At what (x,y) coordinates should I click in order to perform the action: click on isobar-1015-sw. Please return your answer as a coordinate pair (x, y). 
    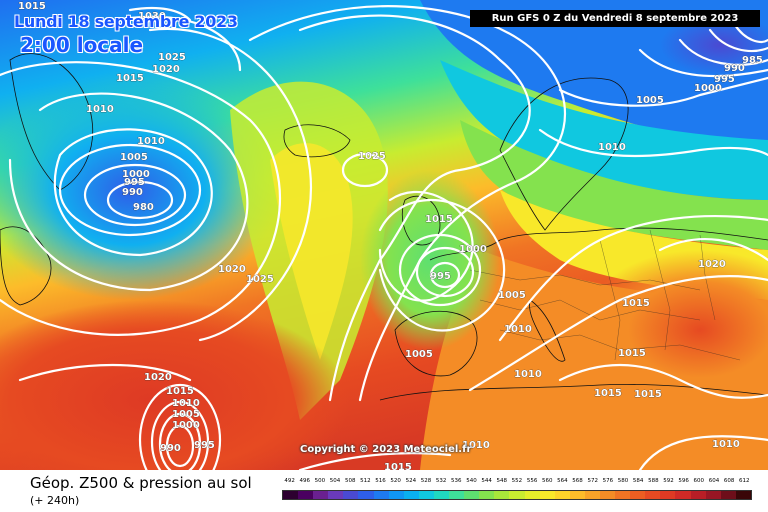
    Looking at the image, I should click on (180, 426).